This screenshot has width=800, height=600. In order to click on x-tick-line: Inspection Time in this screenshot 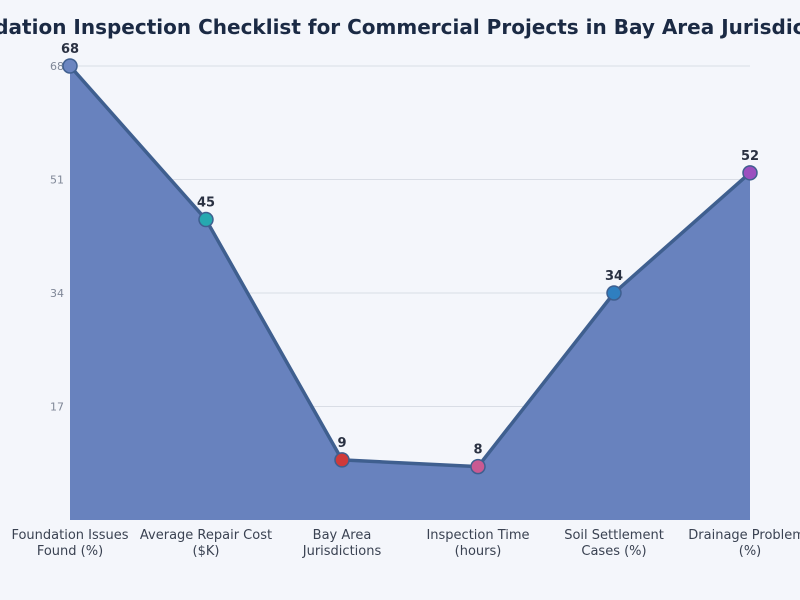, I will do `click(477, 535)`.